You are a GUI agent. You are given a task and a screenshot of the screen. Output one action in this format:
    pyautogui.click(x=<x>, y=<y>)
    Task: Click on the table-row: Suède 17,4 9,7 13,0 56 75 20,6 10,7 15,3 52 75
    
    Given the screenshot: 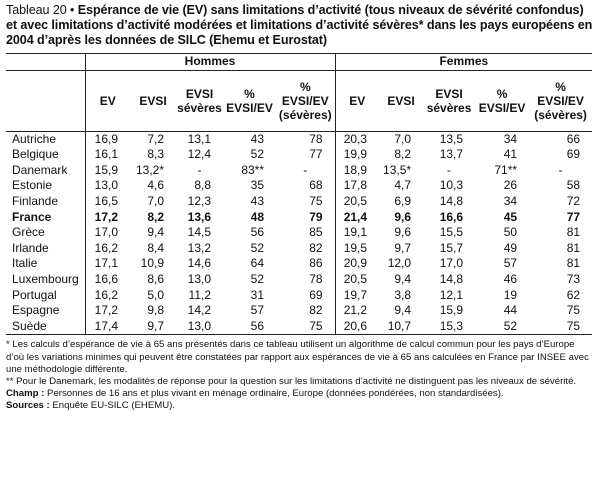 What is the action you would take?
    pyautogui.click(x=299, y=327)
    